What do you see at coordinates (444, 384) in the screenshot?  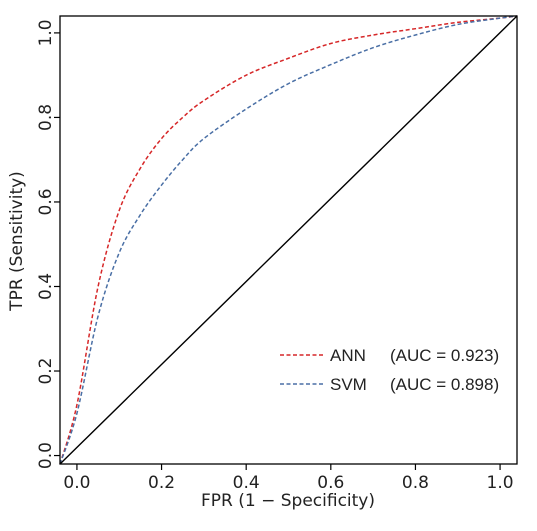 I see `legend-auc-svm: (AUC = 0.898)` at bounding box center [444, 384].